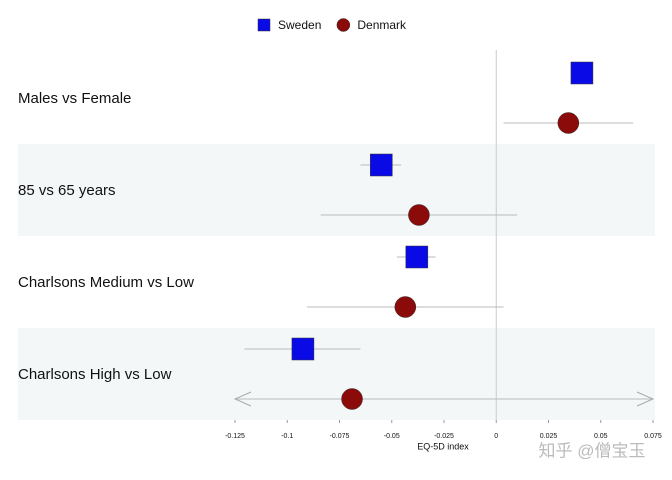 This screenshot has height=480, width=672. Describe the element at coordinates (95, 374) in the screenshot. I see `row-label: Charlsons High vs Low` at that location.